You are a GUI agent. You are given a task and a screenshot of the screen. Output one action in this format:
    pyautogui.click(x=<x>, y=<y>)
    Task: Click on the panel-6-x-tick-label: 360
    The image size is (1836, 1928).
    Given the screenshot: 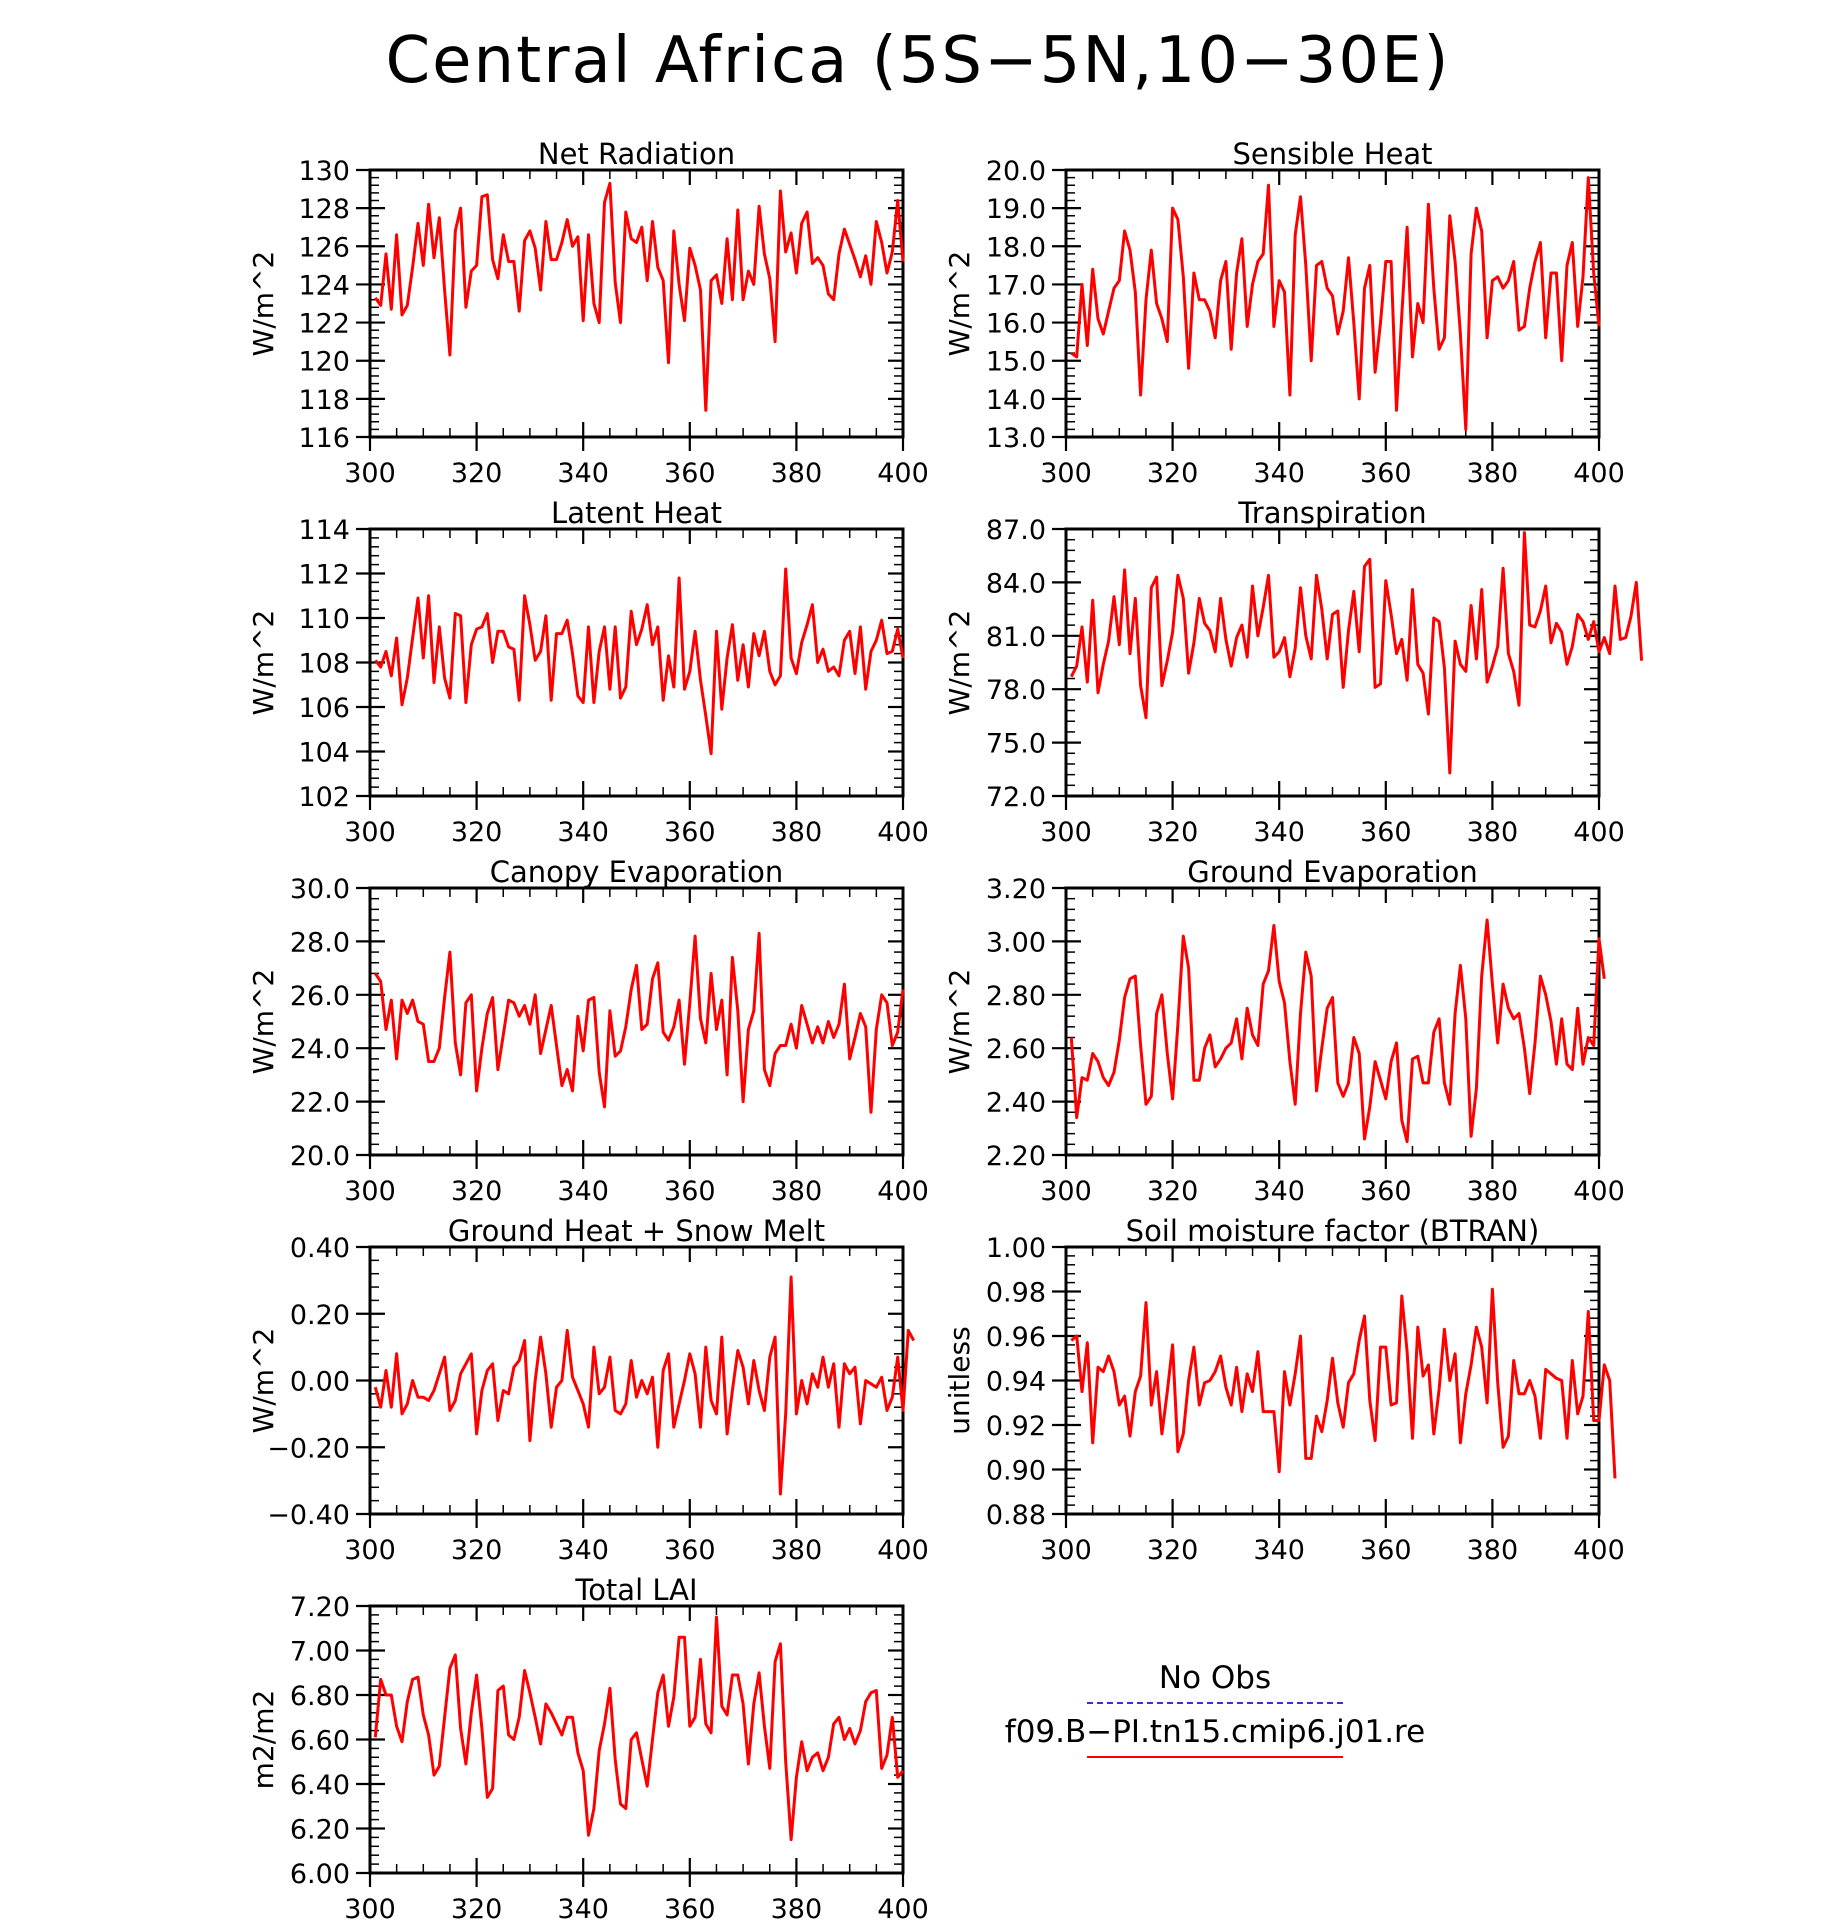 What is the action you would take?
    pyautogui.click(x=690, y=1550)
    